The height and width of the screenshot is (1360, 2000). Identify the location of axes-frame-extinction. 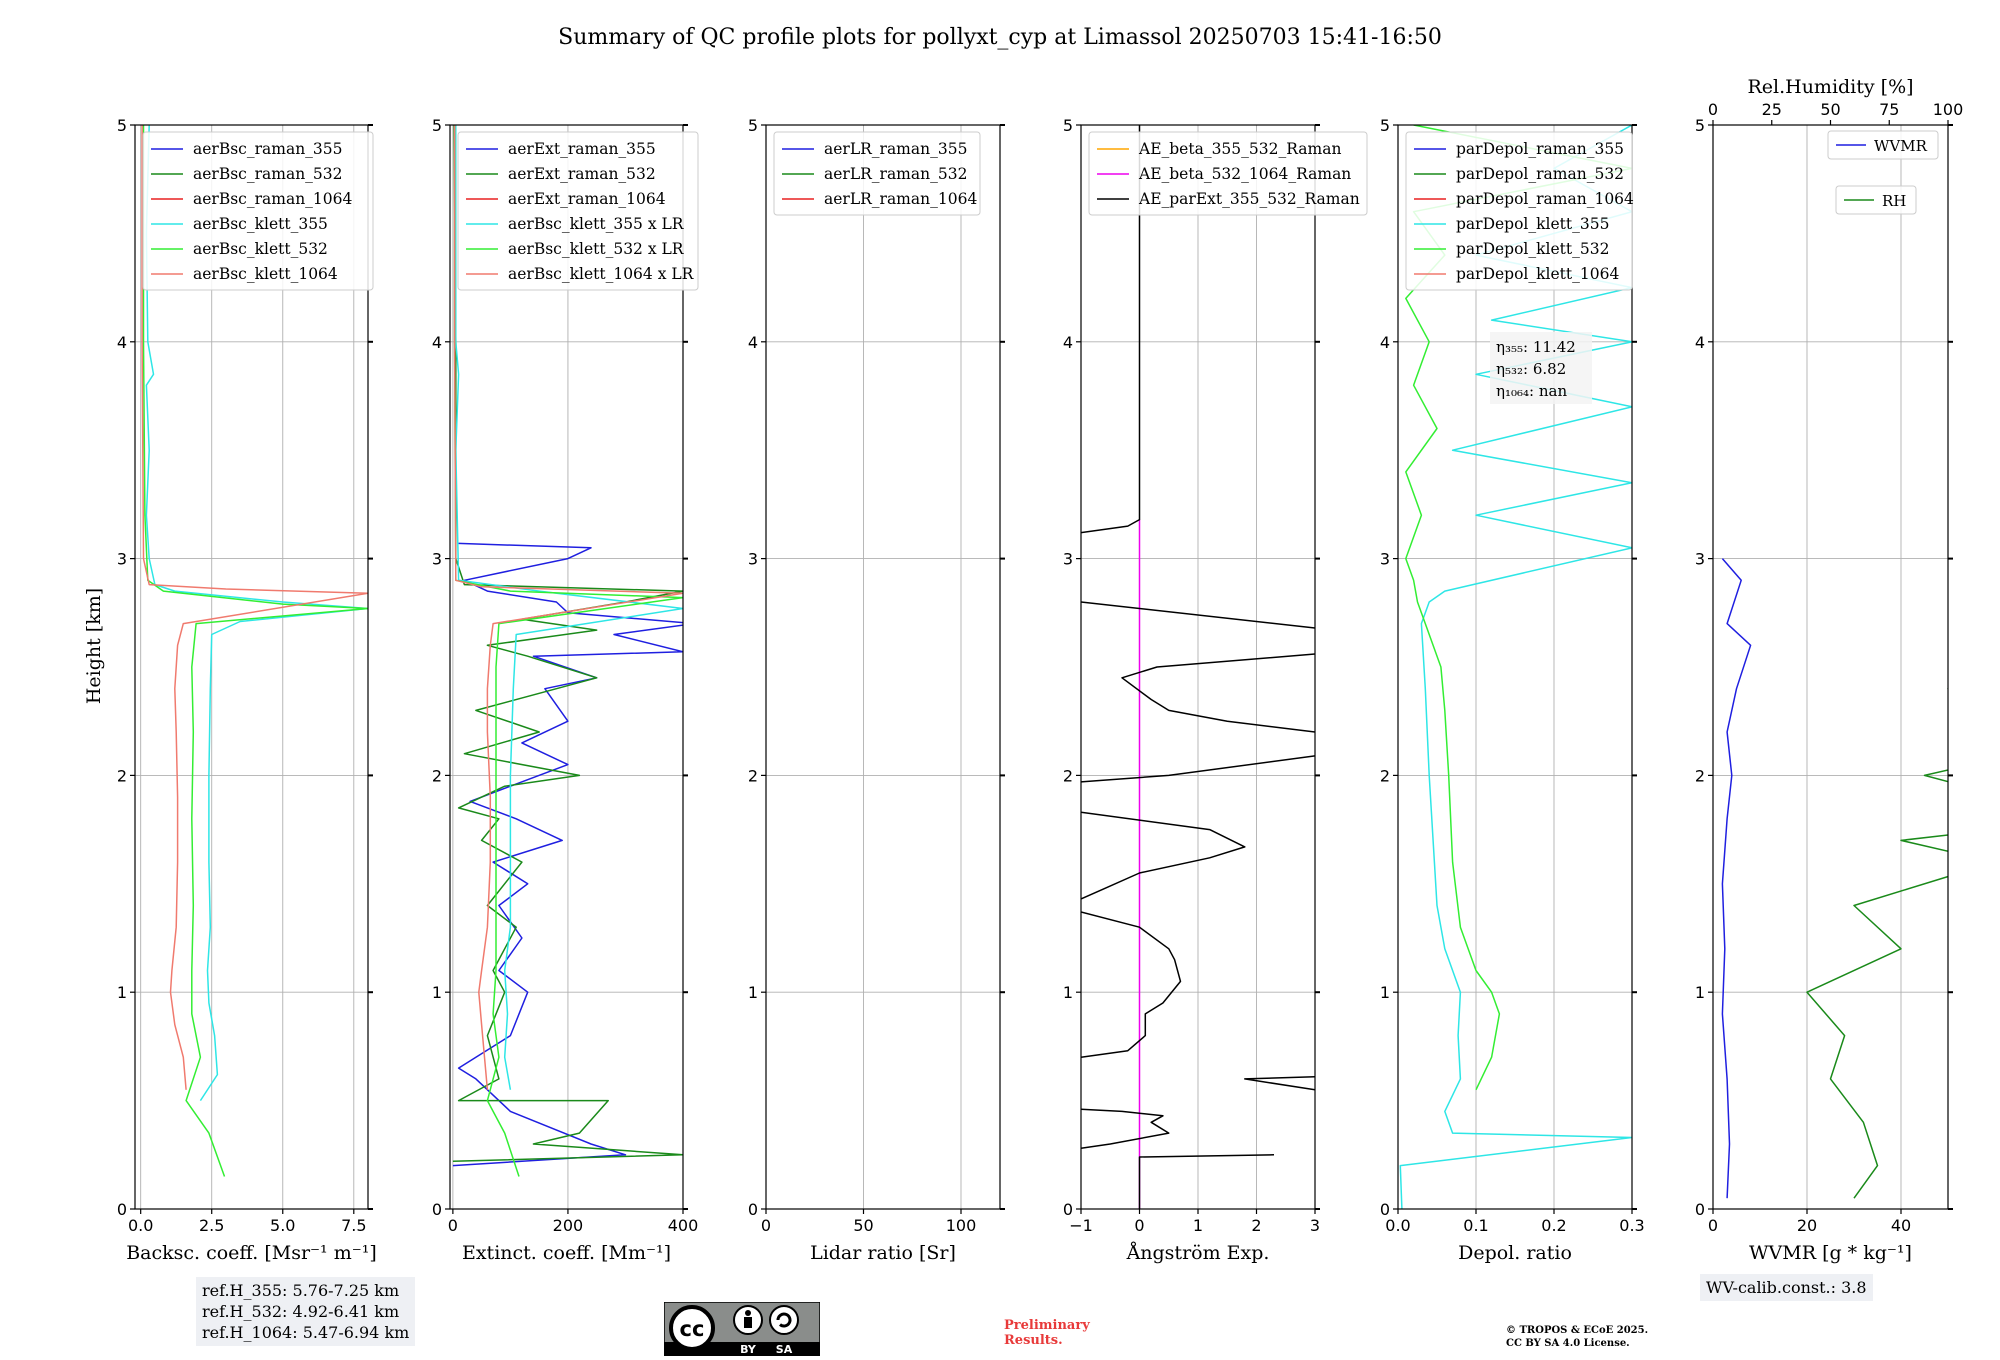
(566, 667).